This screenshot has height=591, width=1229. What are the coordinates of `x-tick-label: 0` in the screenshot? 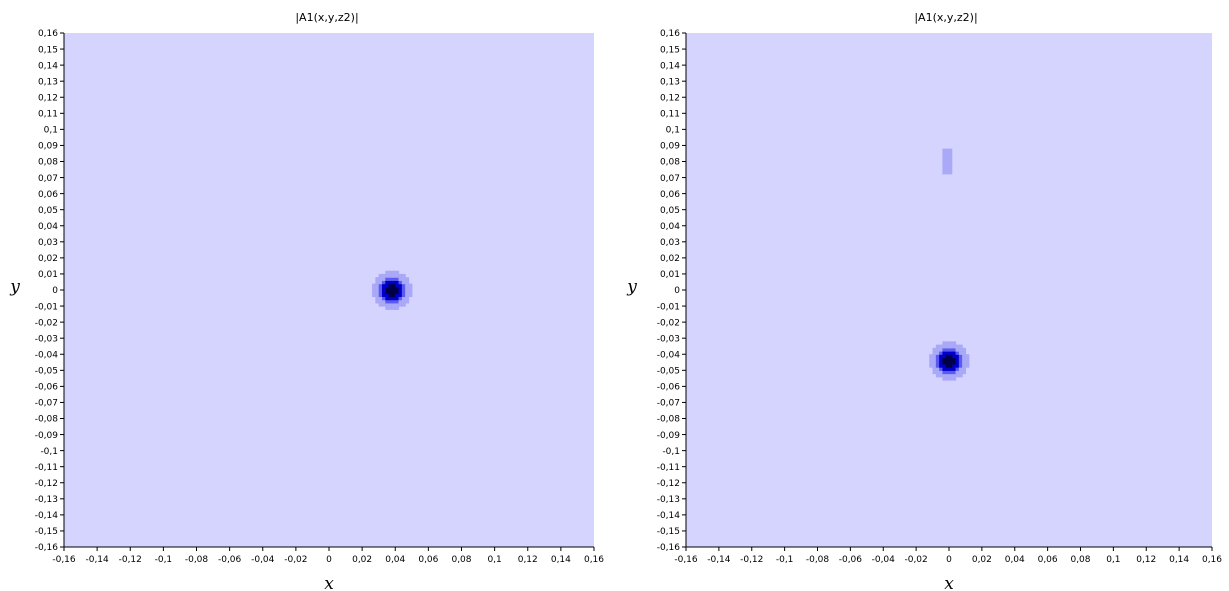 It's located at (329, 560).